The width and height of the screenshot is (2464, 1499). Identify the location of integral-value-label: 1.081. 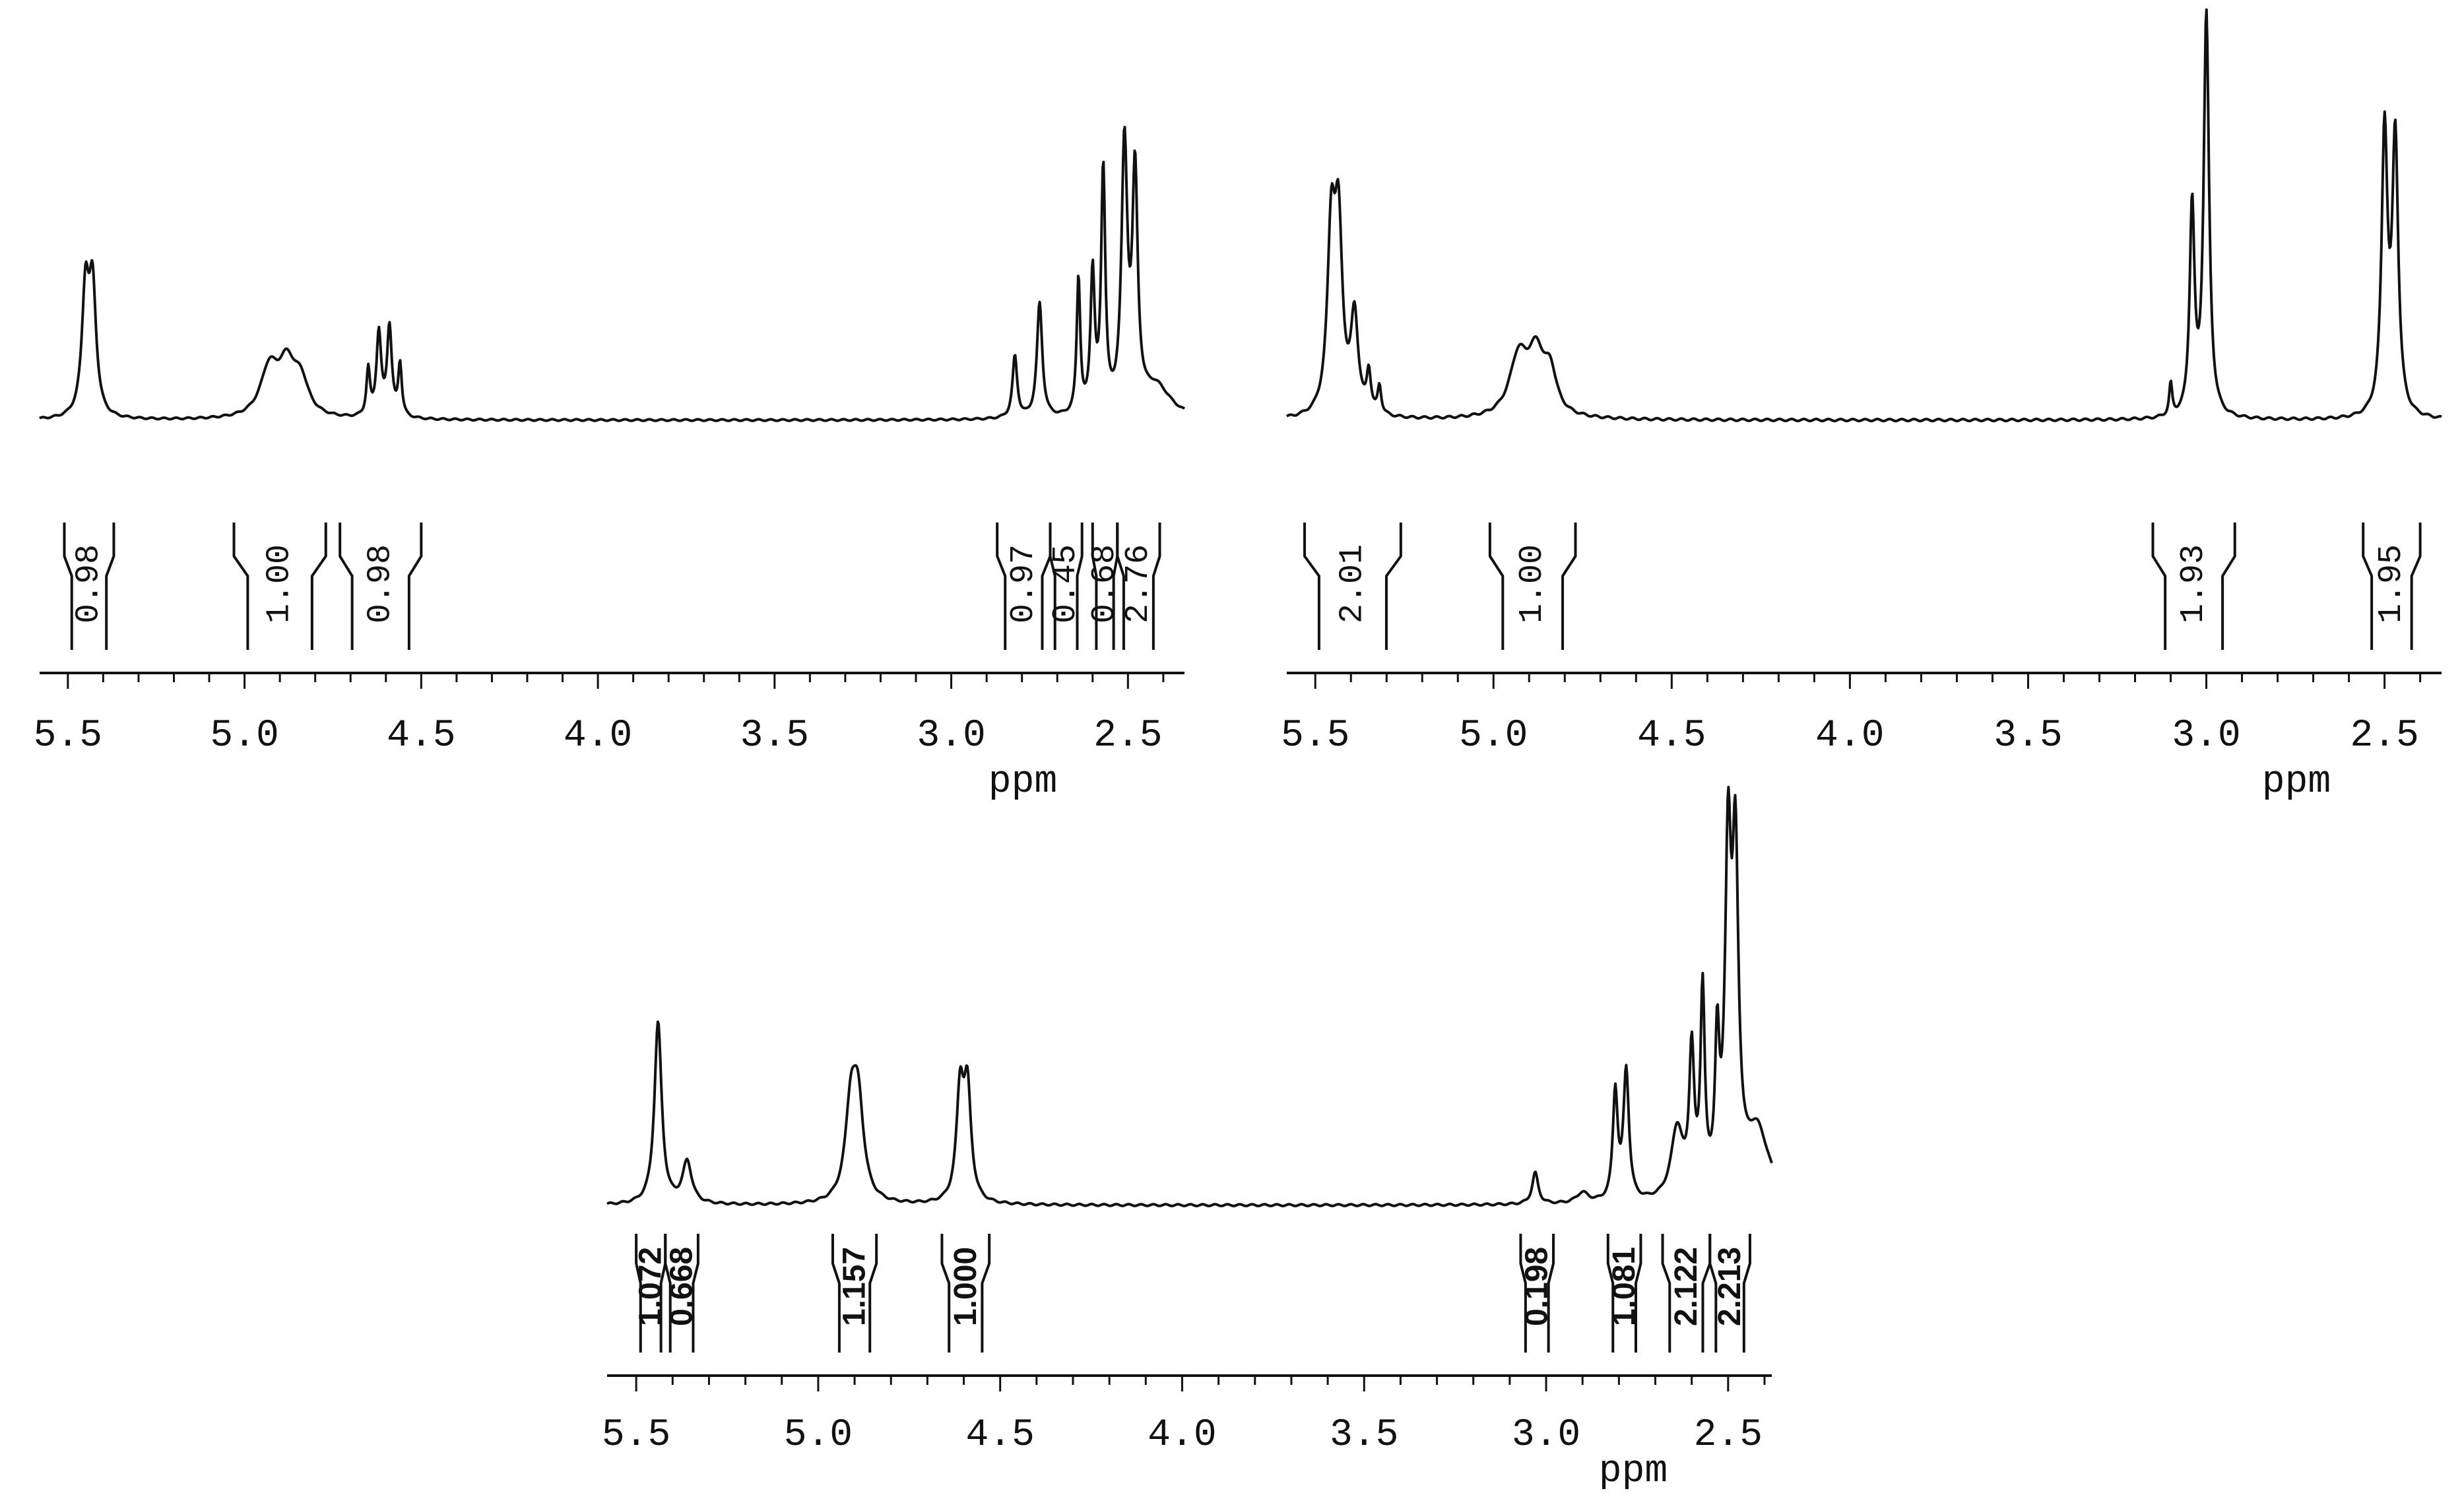
(1624, 1286).